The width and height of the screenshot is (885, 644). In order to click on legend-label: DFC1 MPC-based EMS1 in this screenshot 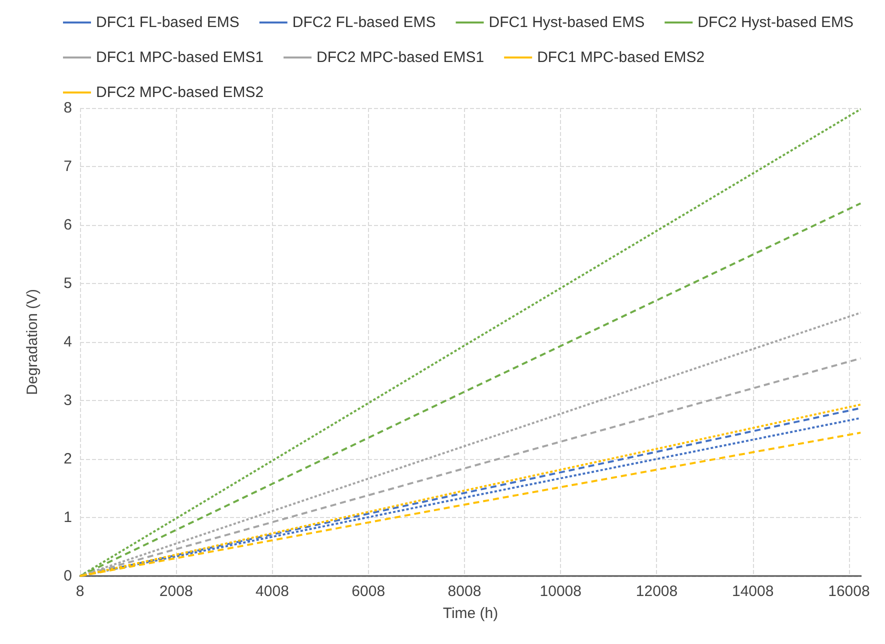, I will do `click(180, 57)`.